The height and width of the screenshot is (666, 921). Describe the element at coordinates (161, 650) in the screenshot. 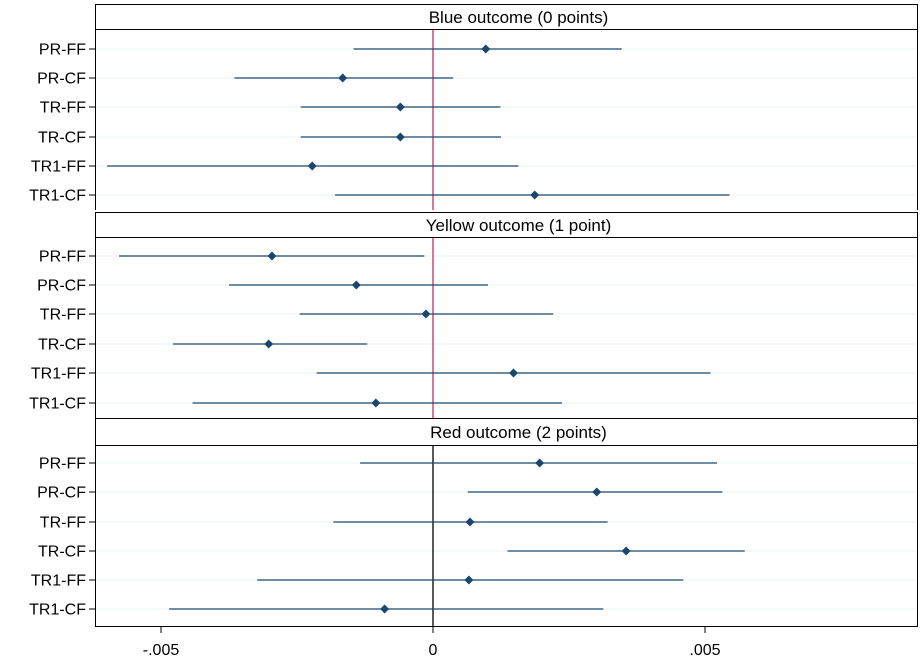

I see `x-tick-label: -.005` at that location.